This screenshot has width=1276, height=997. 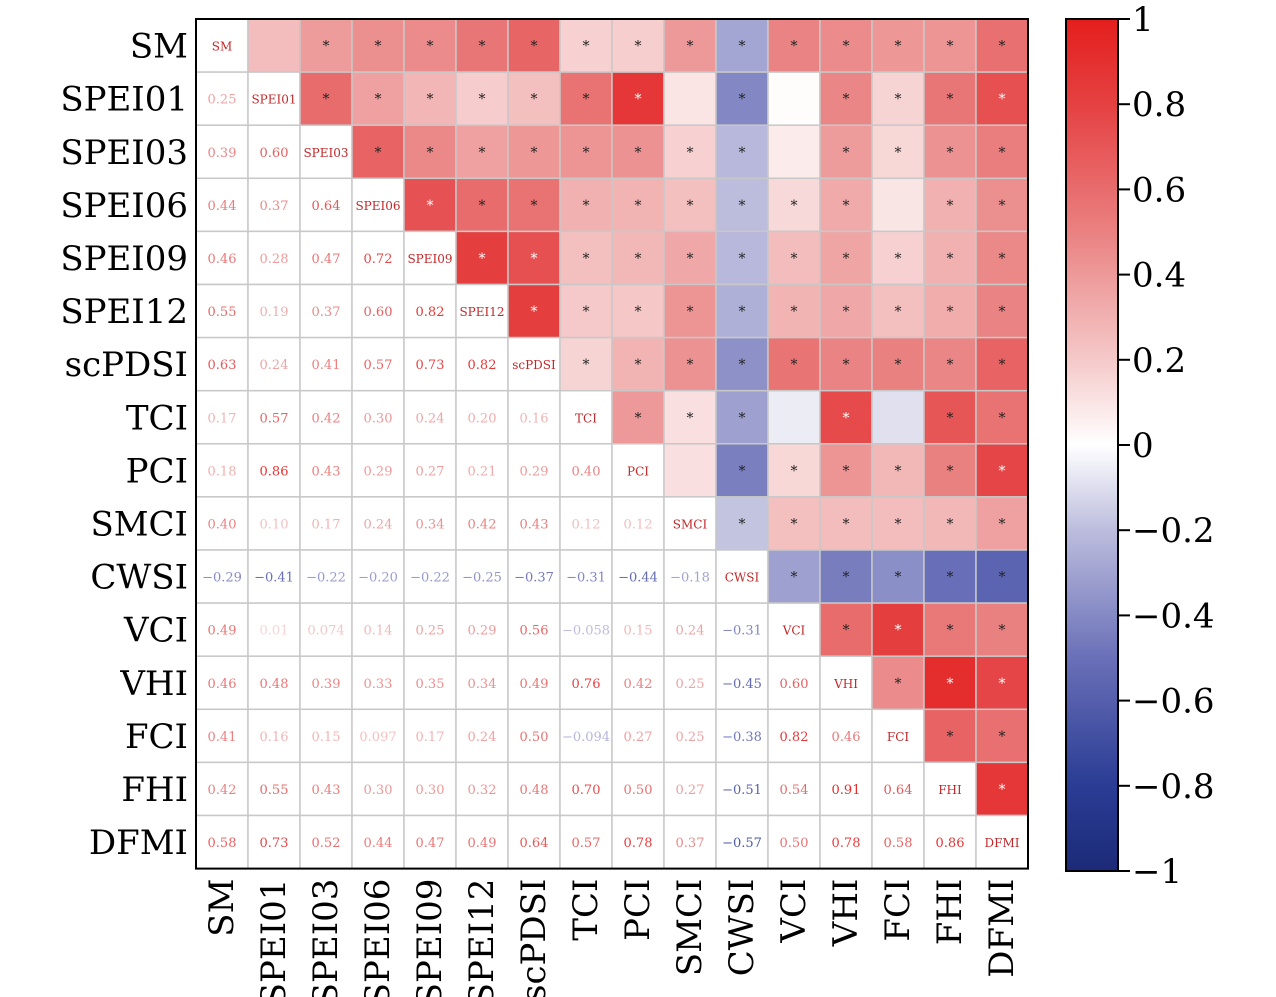 I want to click on correlation-value-label: 0.39, so click(x=326, y=684).